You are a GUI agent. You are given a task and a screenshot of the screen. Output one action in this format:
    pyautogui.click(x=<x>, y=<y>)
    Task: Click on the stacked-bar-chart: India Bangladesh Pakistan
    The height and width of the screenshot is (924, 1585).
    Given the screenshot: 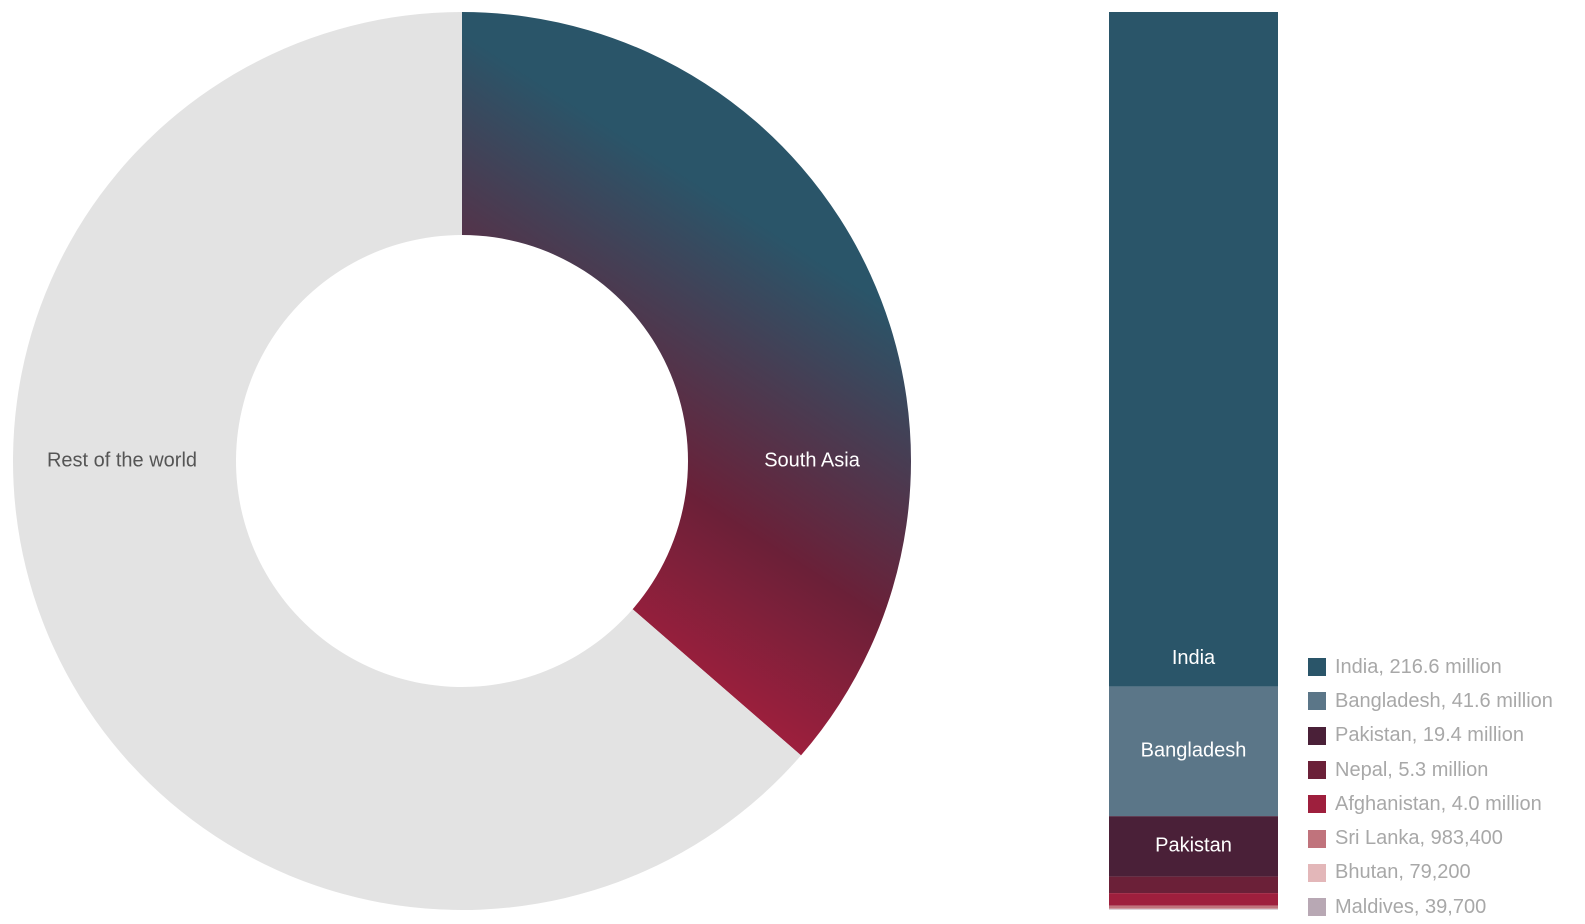 What is the action you would take?
    pyautogui.click(x=1193, y=461)
    